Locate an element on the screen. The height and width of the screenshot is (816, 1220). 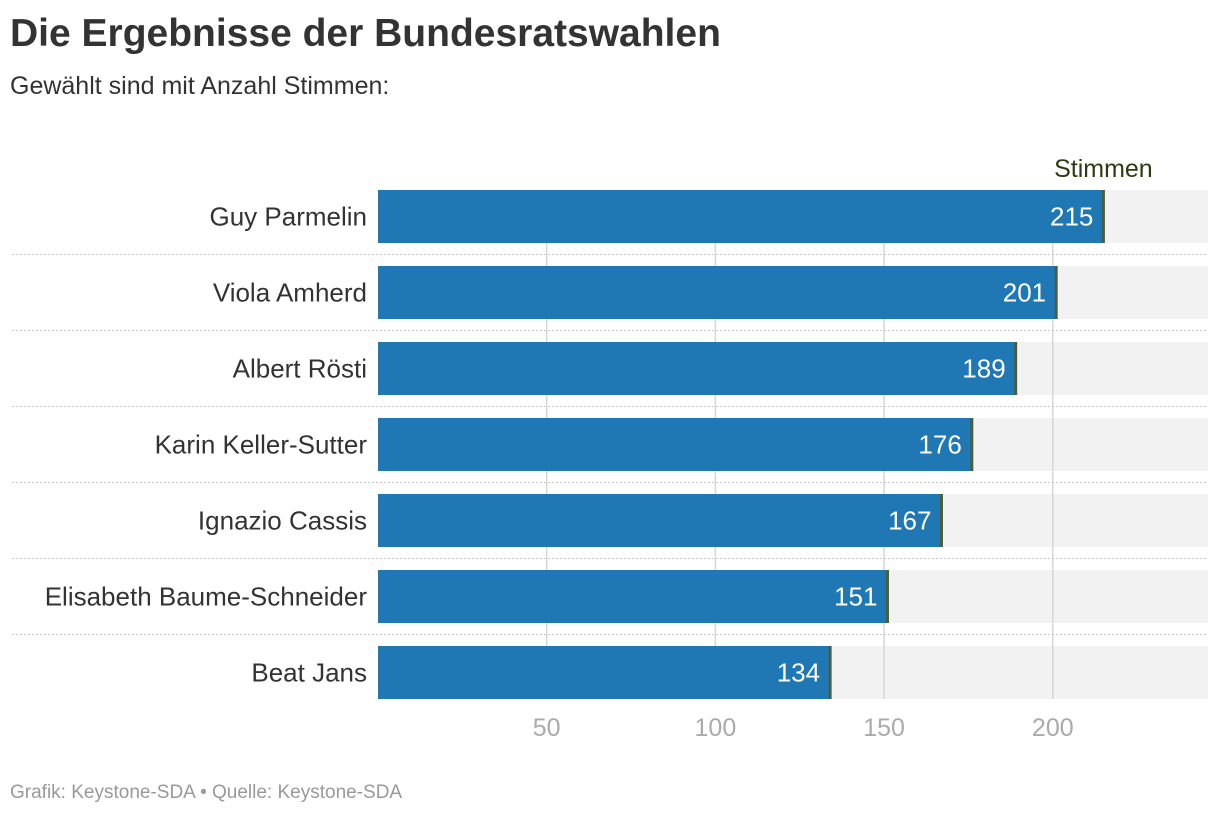
category-label: Guy Parmelin is located at coordinates (289, 217).